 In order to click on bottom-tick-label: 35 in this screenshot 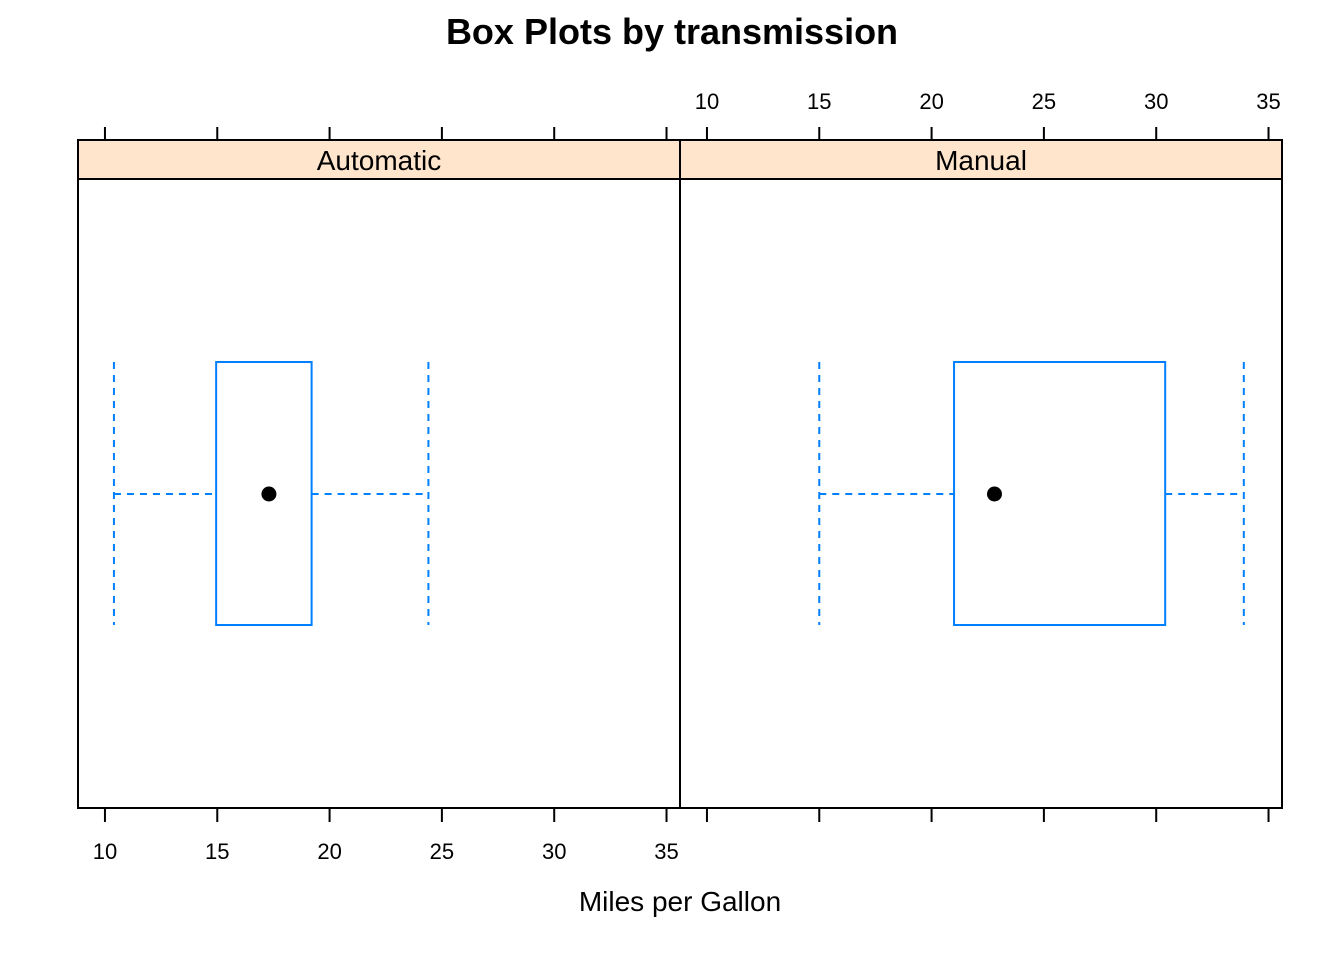, I will do `click(666, 851)`.